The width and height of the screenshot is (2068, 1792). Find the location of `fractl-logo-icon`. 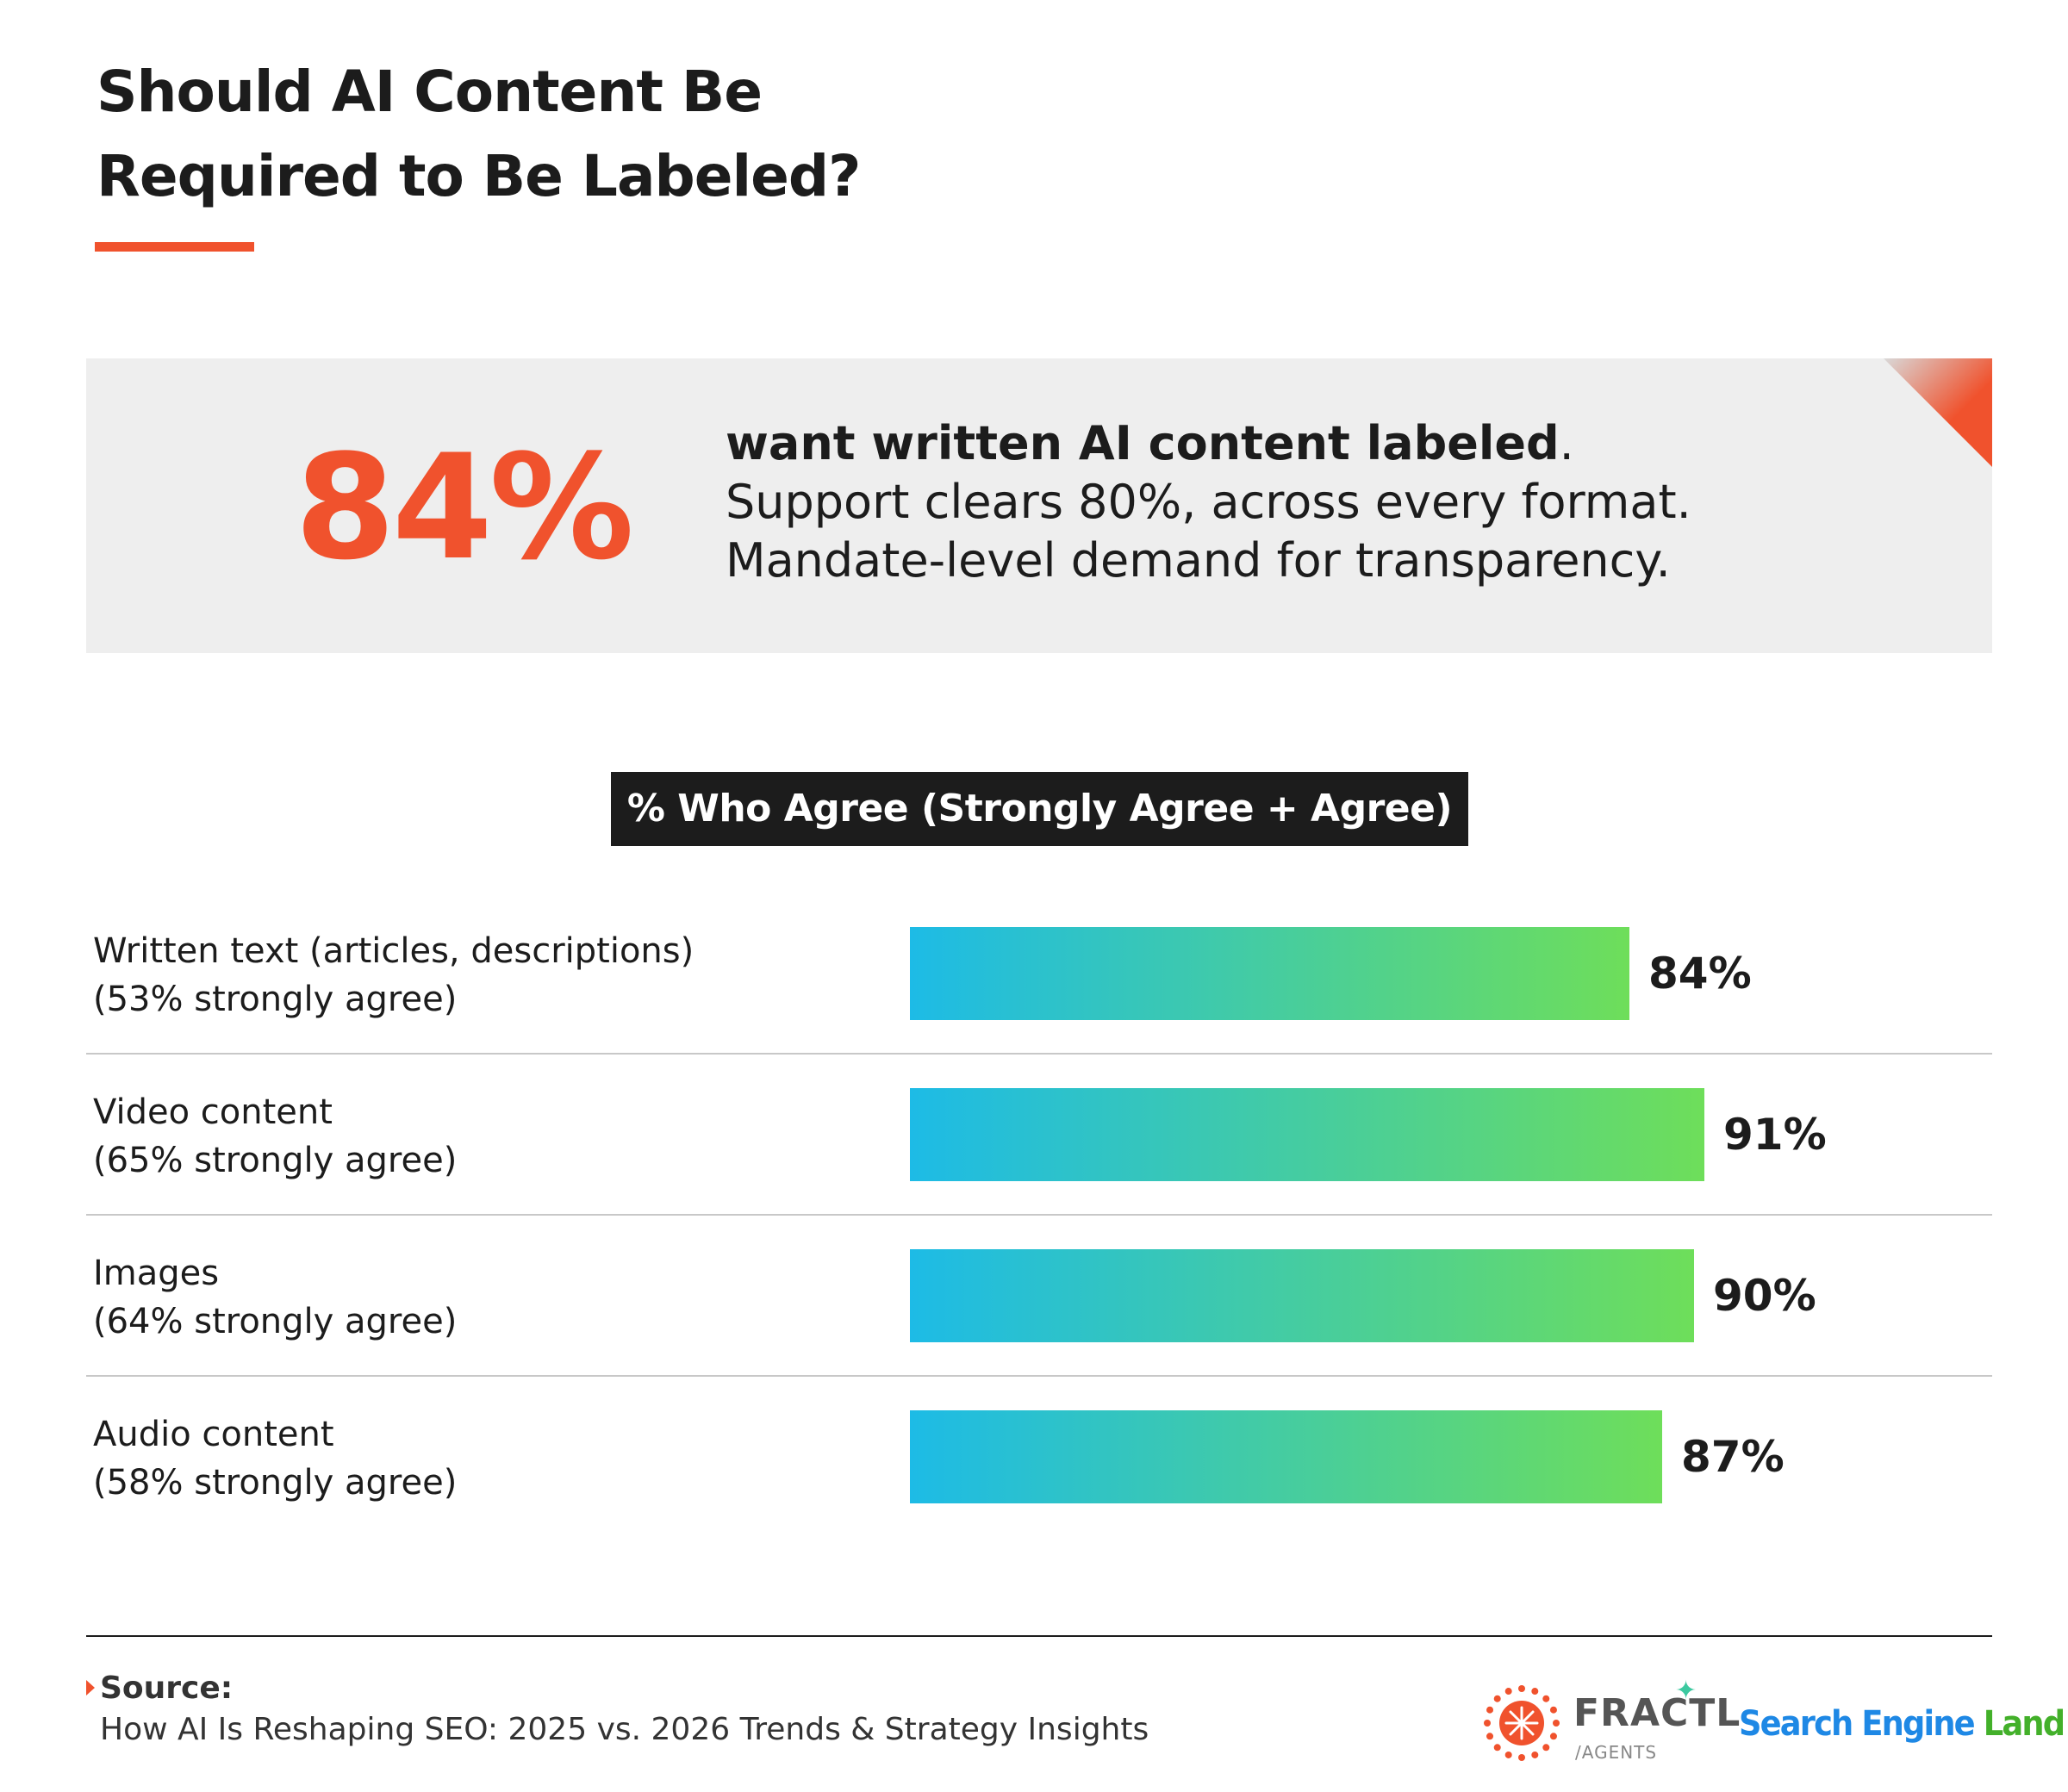

fractl-logo-icon is located at coordinates (1522, 1723).